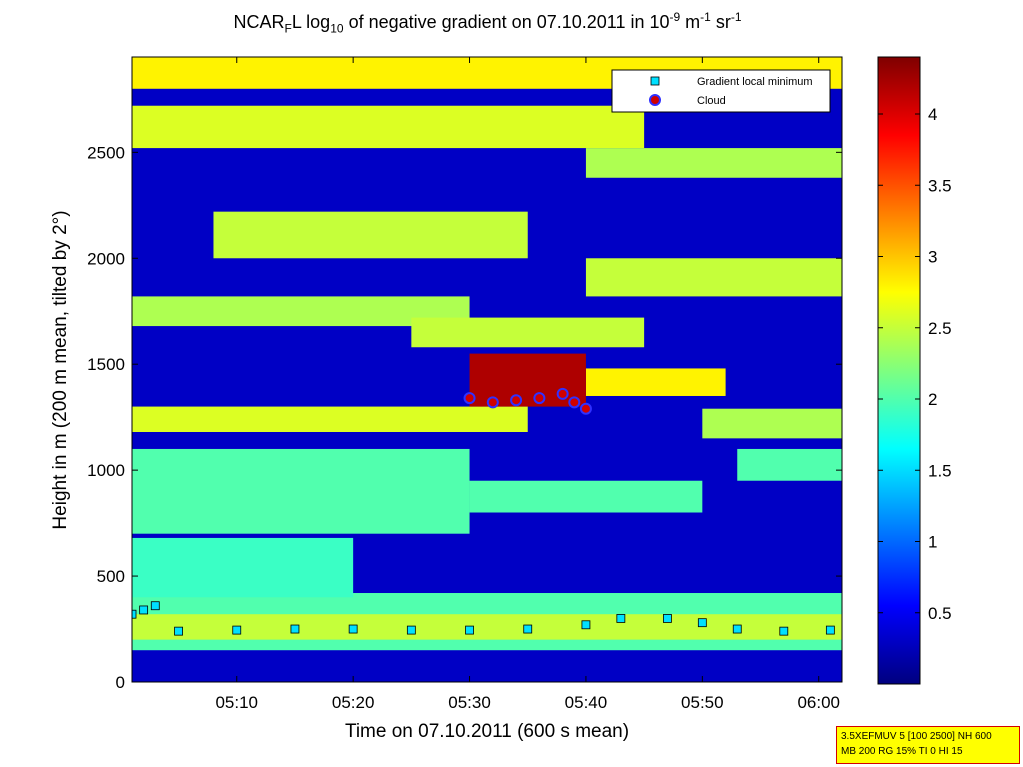 The height and width of the screenshot is (767, 1023). What do you see at coordinates (106, 470) in the screenshot?
I see `y-tick-label-2: 1000` at bounding box center [106, 470].